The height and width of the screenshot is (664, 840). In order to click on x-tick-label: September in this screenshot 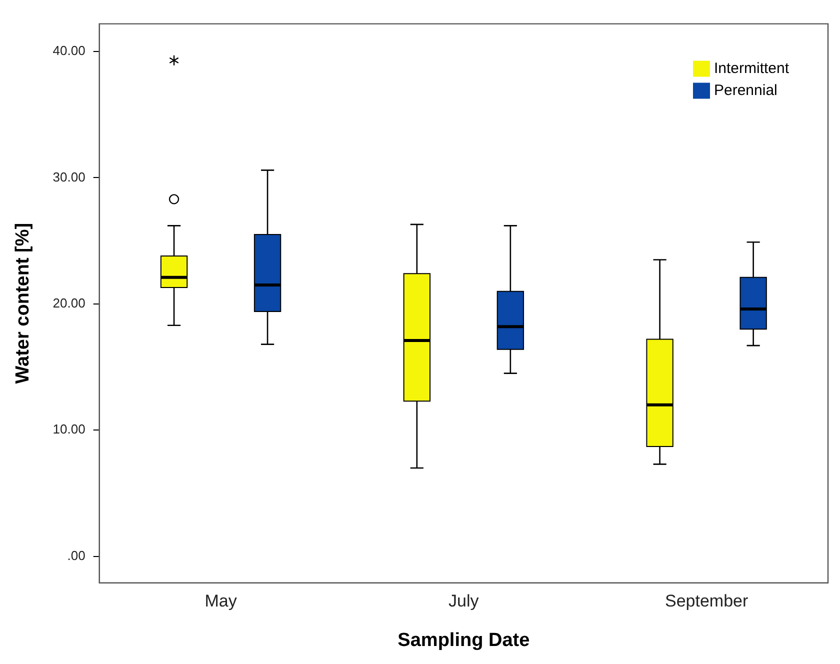, I will do `click(706, 601)`.